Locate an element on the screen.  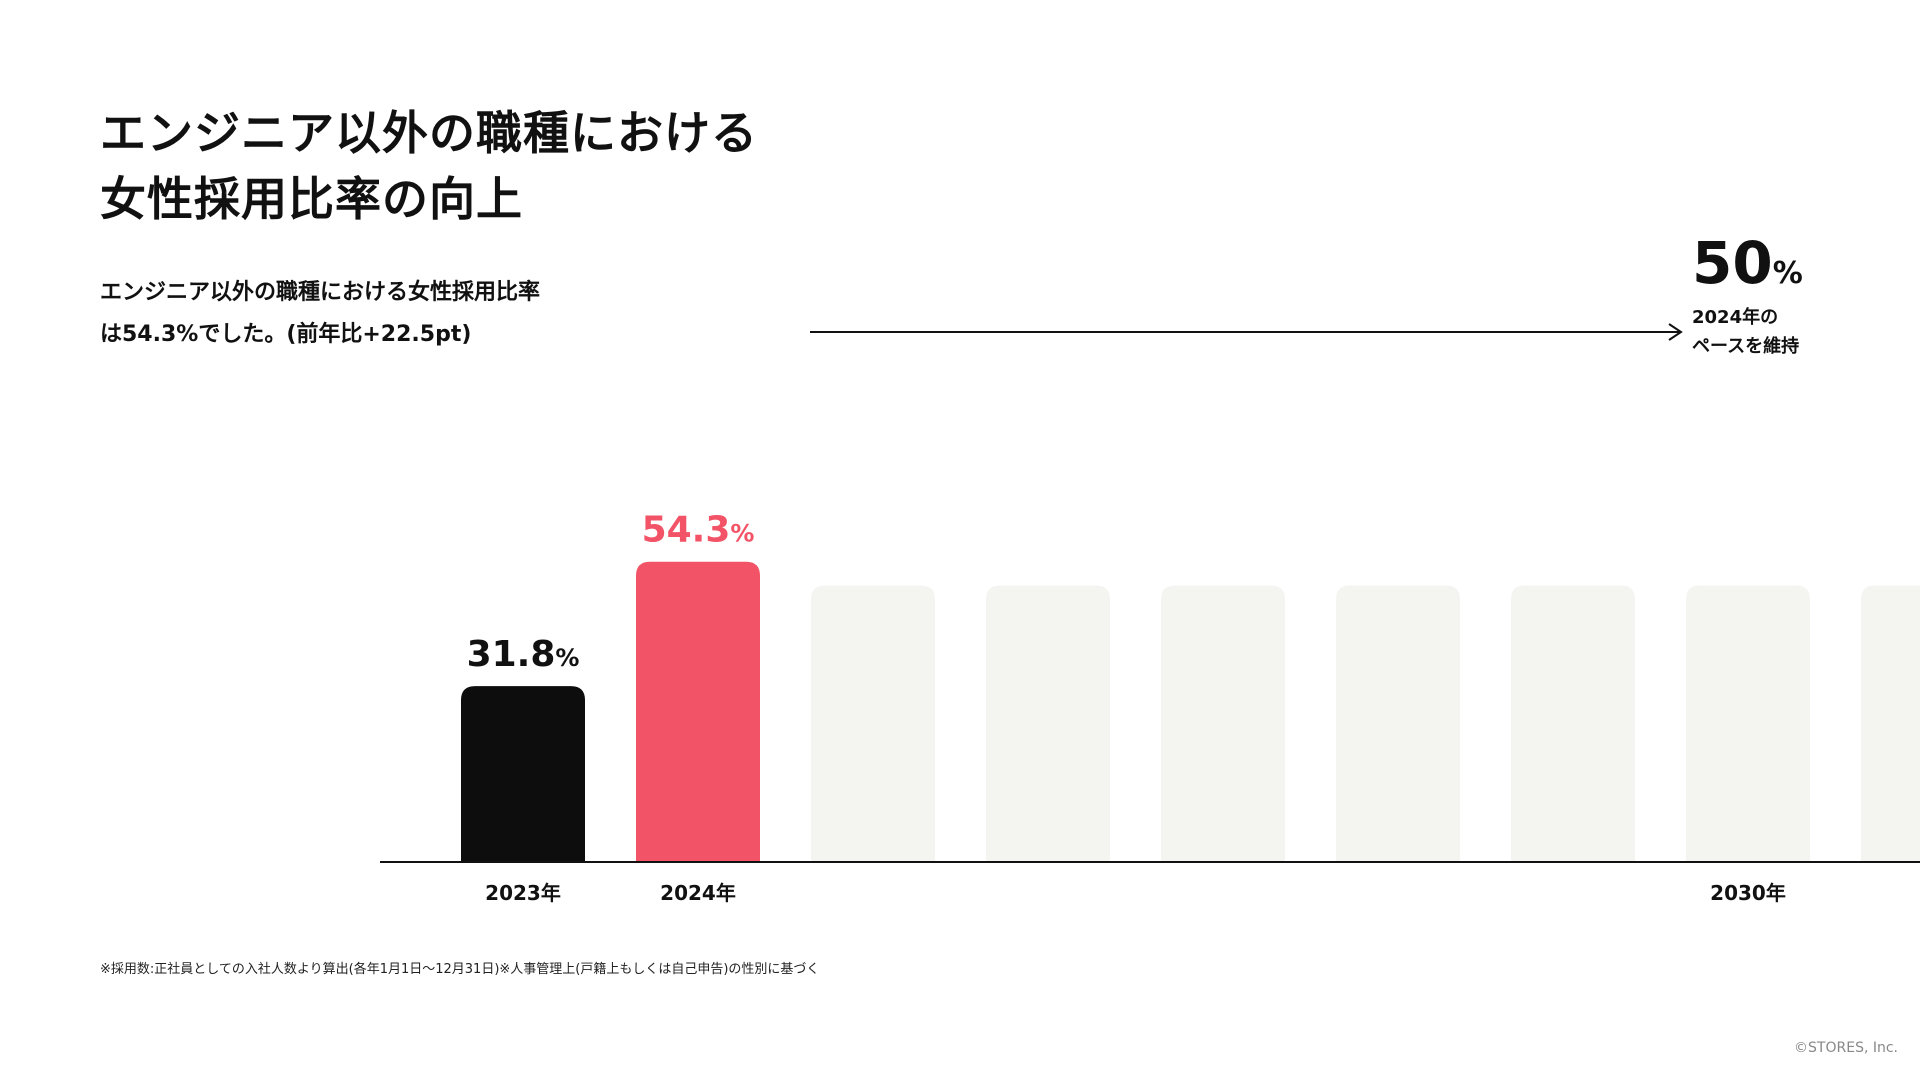
data-label-0-number: 31.8 is located at coordinates (511, 654).